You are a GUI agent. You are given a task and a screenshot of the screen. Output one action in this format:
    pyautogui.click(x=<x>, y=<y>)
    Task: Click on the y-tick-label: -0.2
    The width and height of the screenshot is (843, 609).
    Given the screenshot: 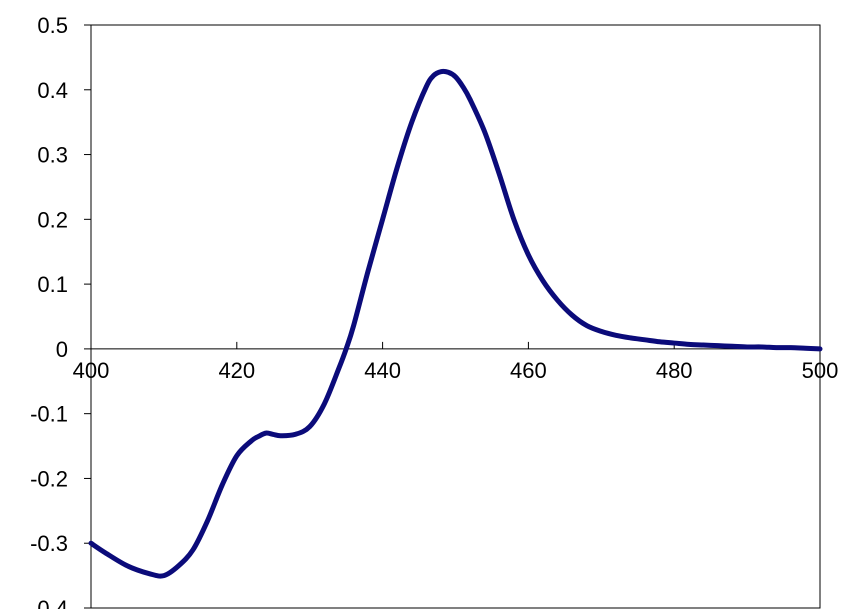 What is the action you would take?
    pyautogui.click(x=49, y=478)
    